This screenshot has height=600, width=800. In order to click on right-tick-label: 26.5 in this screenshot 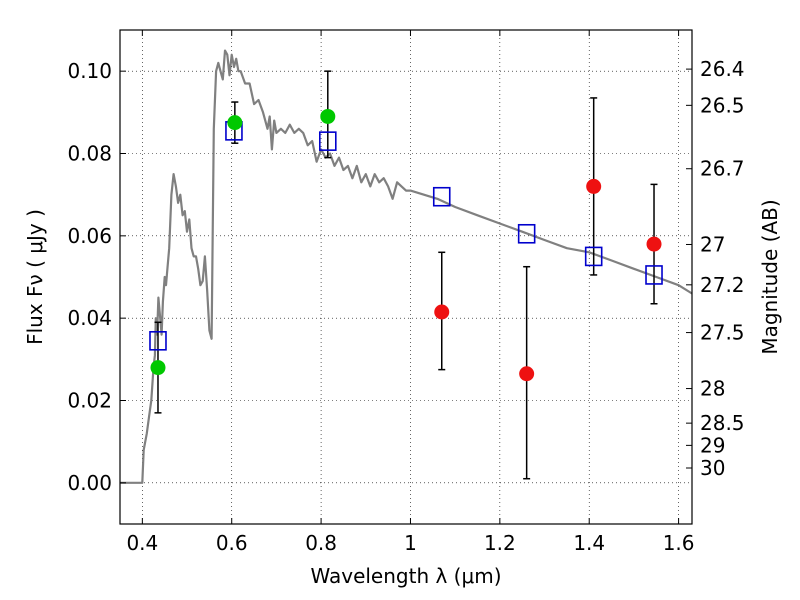, I will do `click(722, 105)`.